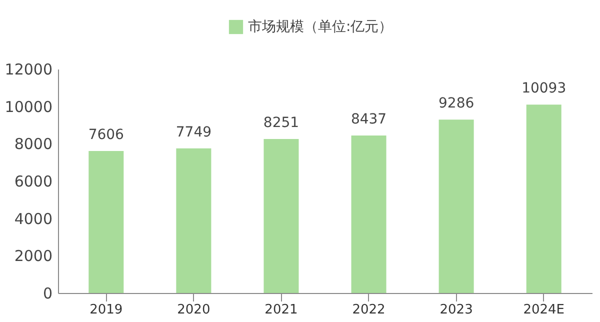  Describe the element at coordinates (106, 310) in the screenshot. I see `x-tick-label: 2019` at that location.